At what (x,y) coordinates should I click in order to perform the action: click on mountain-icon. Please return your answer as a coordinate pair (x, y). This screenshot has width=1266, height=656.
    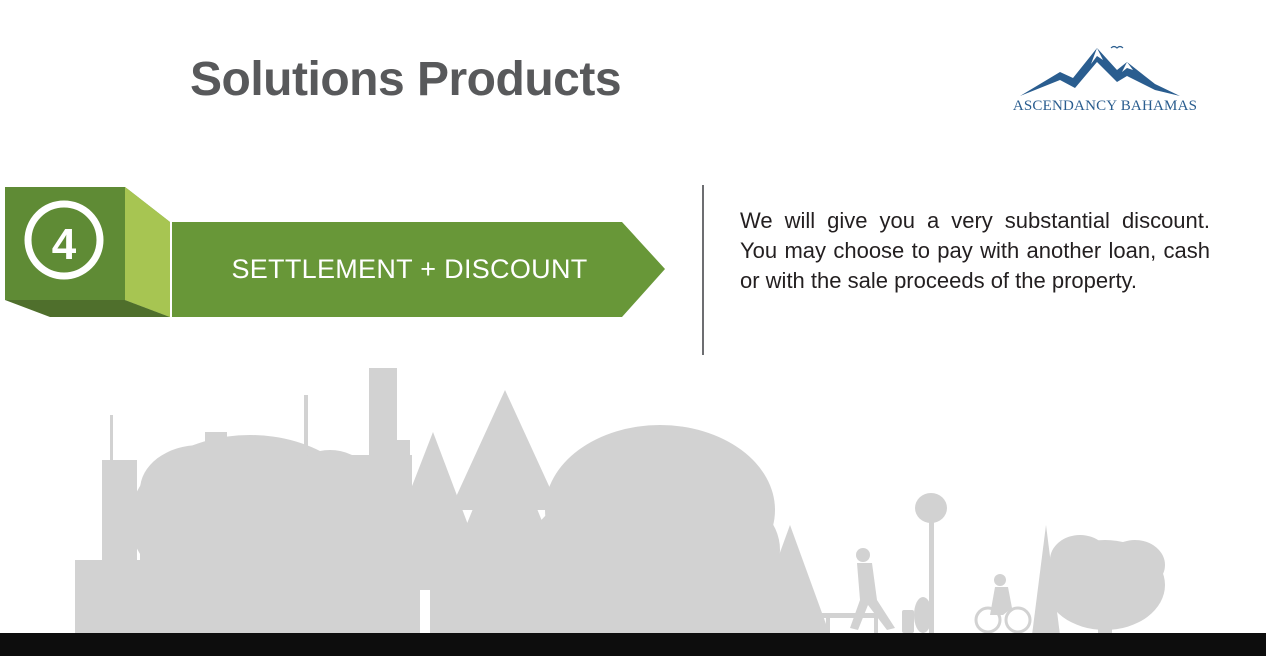
    Looking at the image, I should click on (1100, 70).